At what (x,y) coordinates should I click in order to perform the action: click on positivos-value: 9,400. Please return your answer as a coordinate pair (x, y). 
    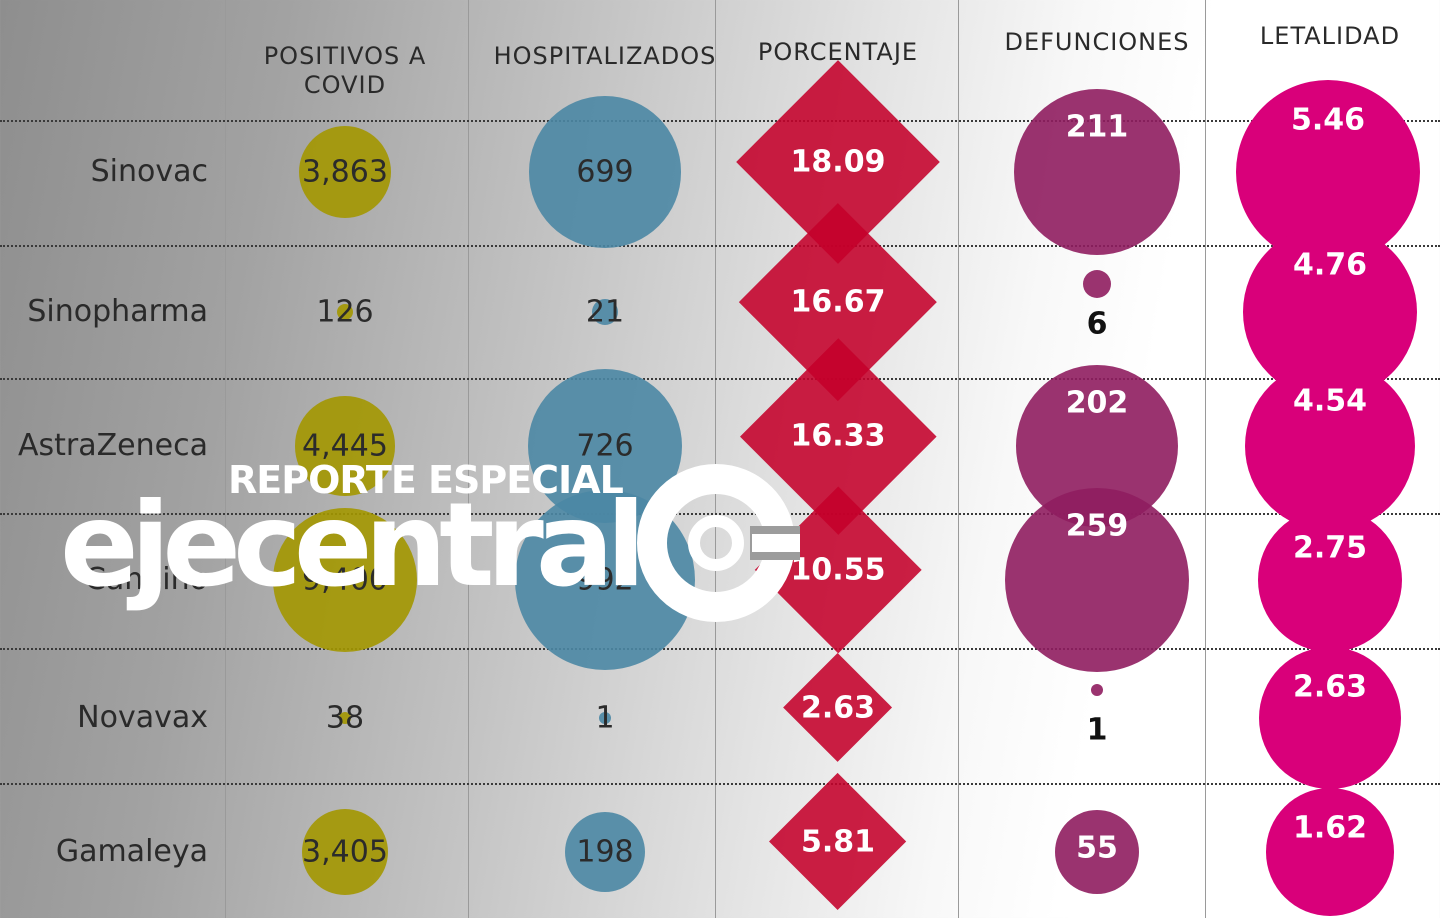
    Looking at the image, I should click on (345, 580).